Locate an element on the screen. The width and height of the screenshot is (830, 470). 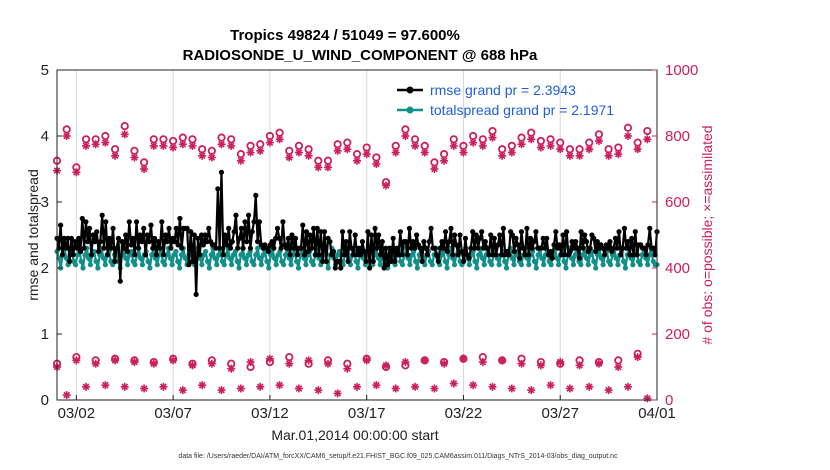
upper-obs-cluster is located at coordinates (352, 156).